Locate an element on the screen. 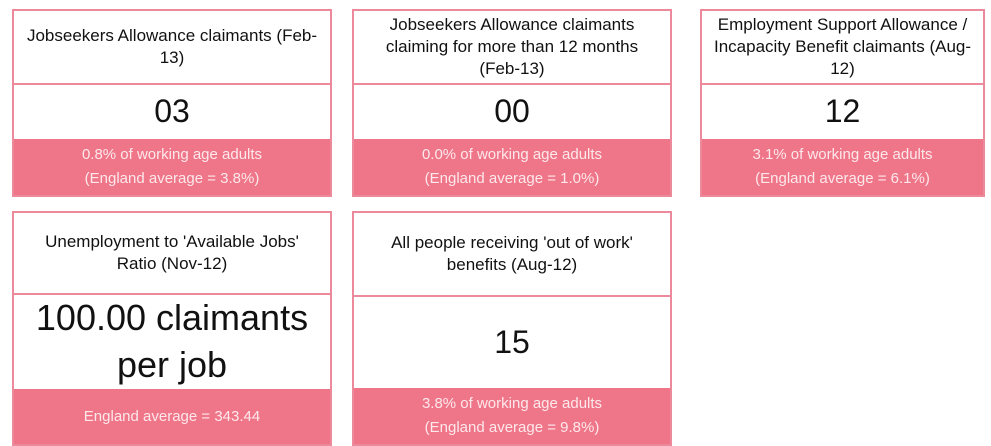 This screenshot has height=446, width=991. card-value: 12 is located at coordinates (842, 111).